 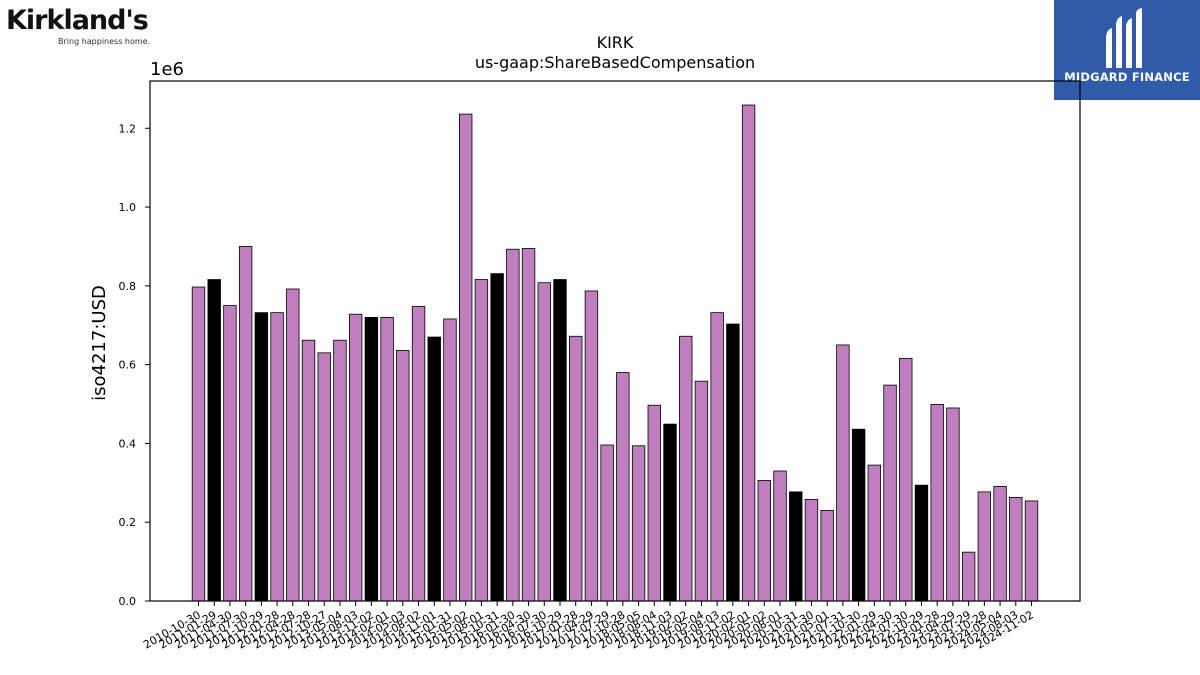 What do you see at coordinates (104, 41) in the screenshot?
I see `logo-tagline: Bring happiness home.` at bounding box center [104, 41].